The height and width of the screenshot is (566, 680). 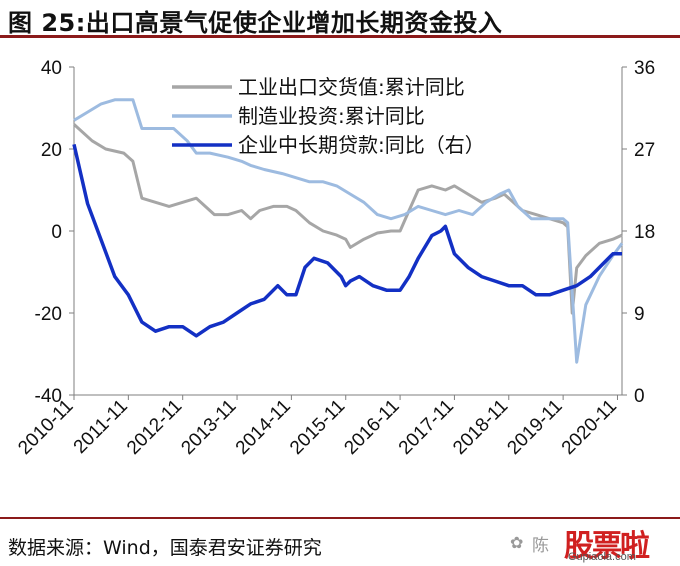 What do you see at coordinates (602, 557) in the screenshot?
I see `watermark-domain: Gupiaola.com` at bounding box center [602, 557].